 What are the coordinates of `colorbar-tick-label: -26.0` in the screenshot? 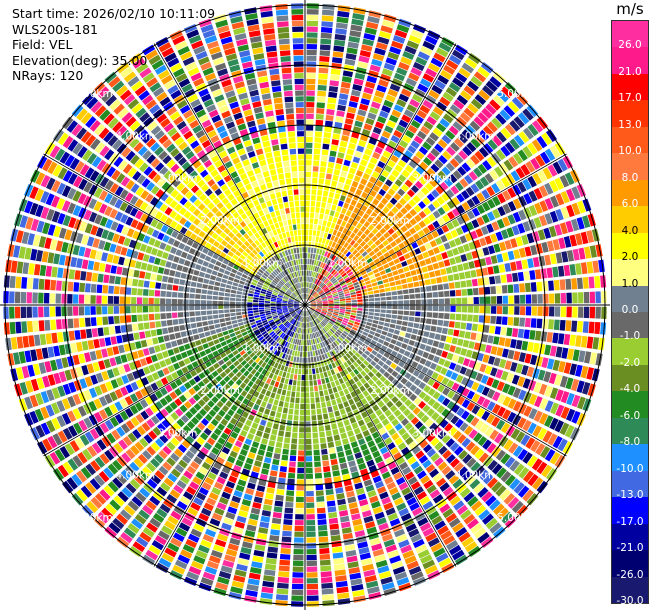 It's located at (630, 574).